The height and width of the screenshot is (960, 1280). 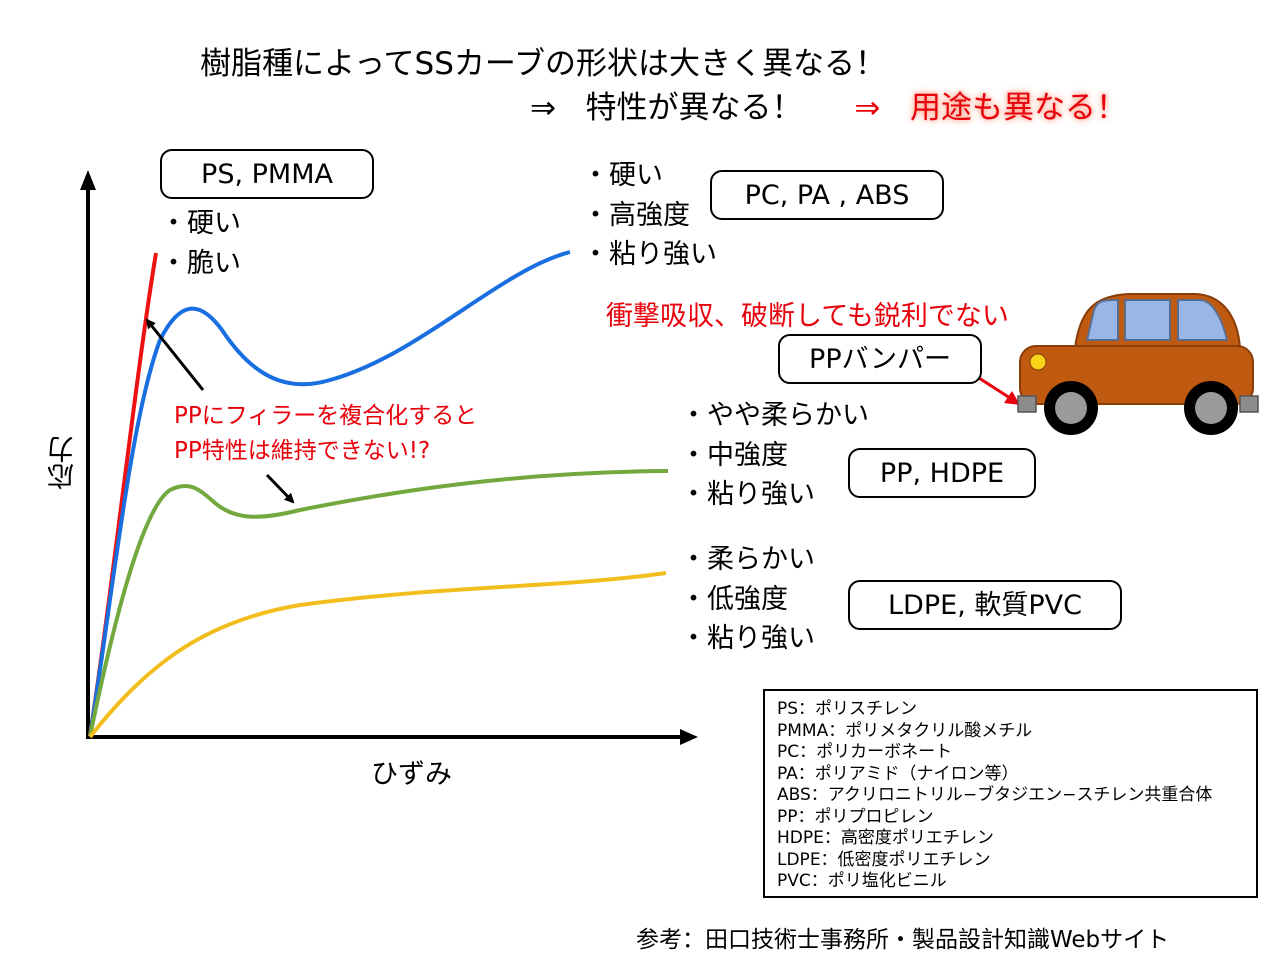 I want to click on curve-pp-hdpe, so click(x=378, y=603).